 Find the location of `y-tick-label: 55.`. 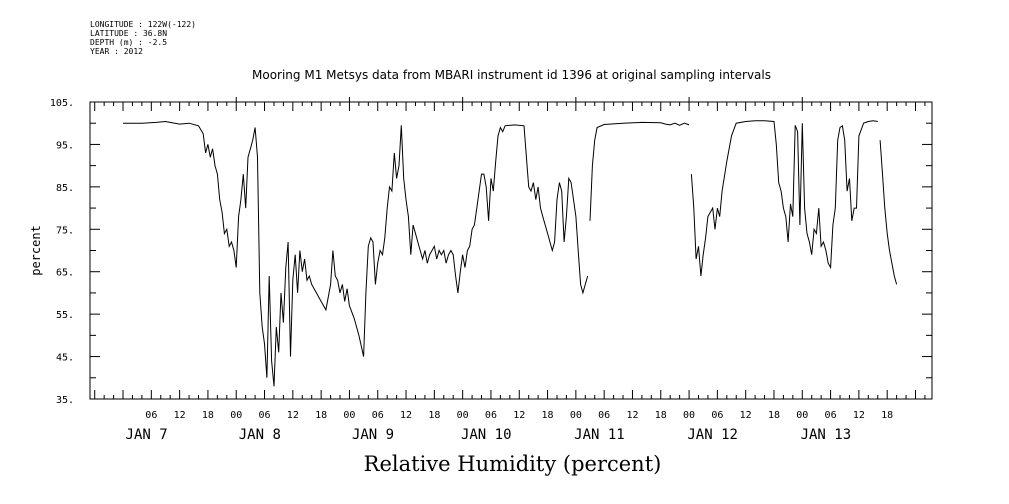

y-tick-label: 55. is located at coordinates (65, 315).